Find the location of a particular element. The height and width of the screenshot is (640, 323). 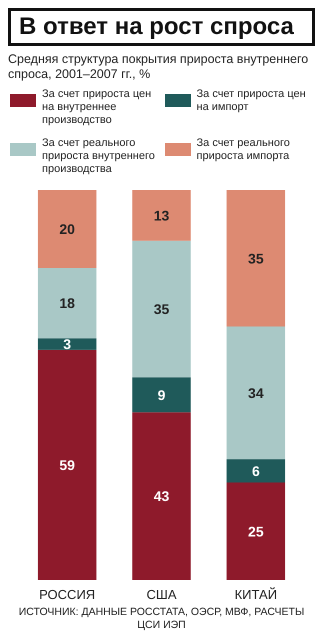

legend-label: За счет реального прироста импорта is located at coordinates (243, 150).